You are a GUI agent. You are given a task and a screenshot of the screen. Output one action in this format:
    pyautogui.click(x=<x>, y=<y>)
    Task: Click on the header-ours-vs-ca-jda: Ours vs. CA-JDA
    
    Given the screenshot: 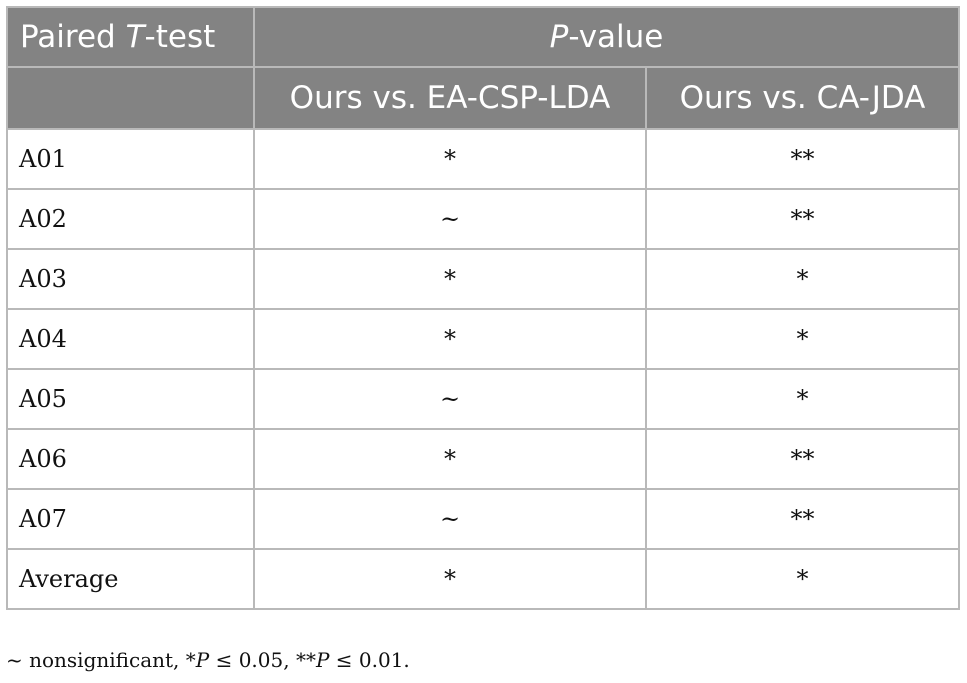 What is the action you would take?
    pyautogui.click(x=802, y=98)
    